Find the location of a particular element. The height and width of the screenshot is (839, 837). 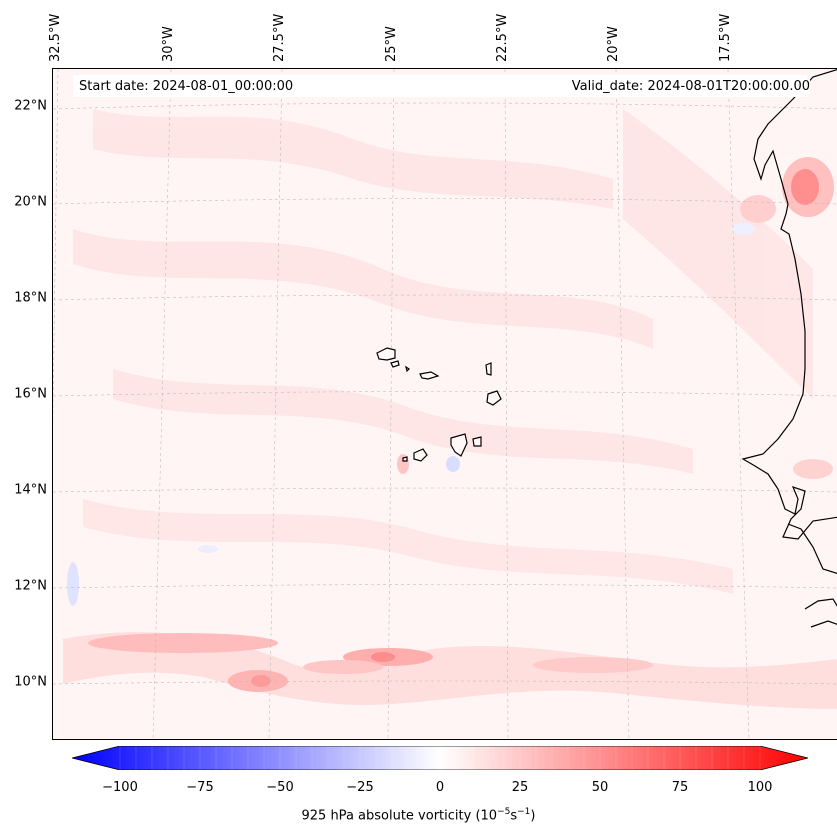

vorticity-itcz-band is located at coordinates (450, 670).